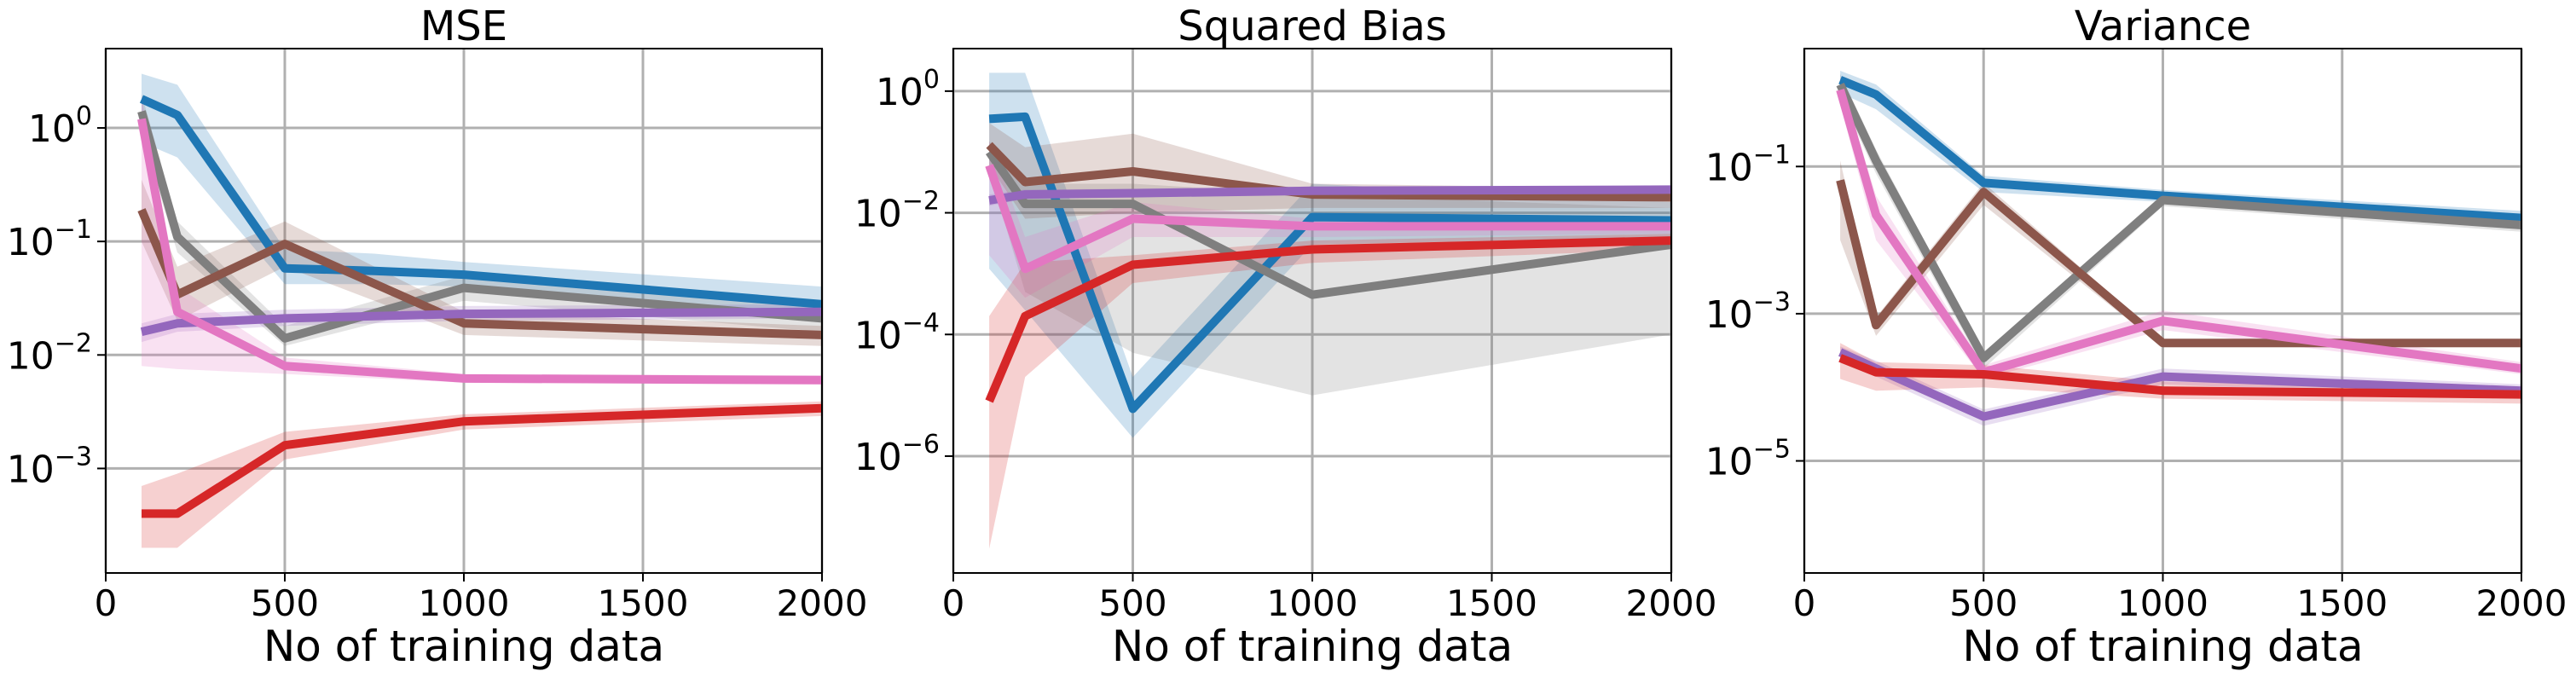 The height and width of the screenshot is (677, 2576). I want to click on squared-bias-red-band, so click(1330, 392).